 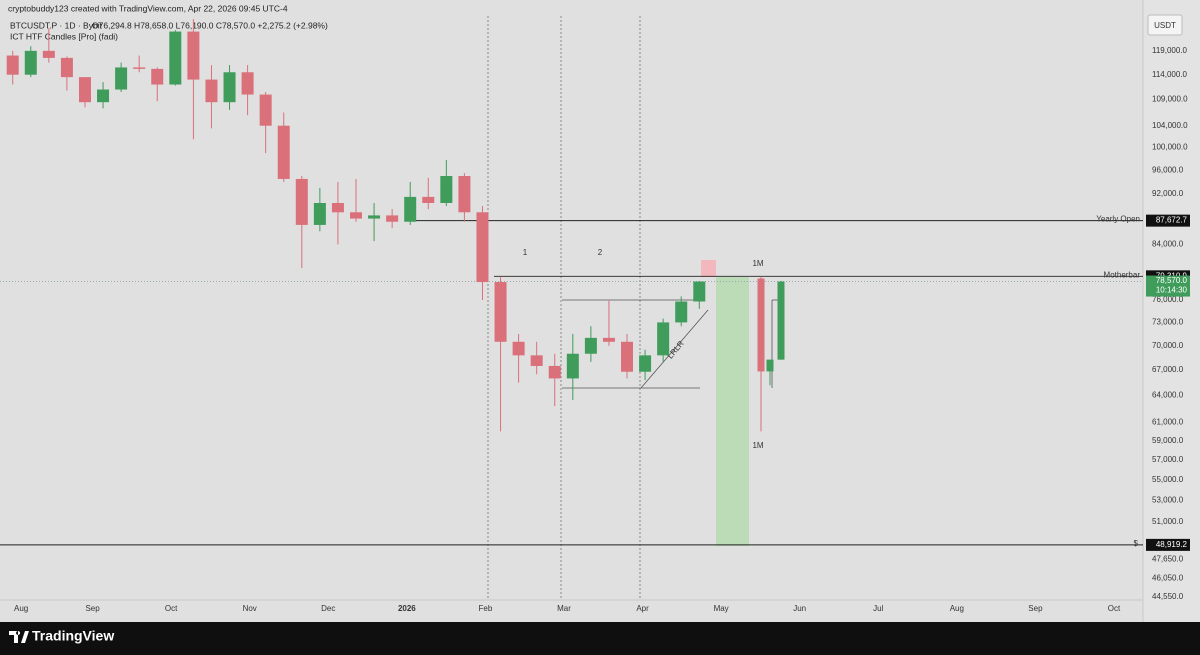 I want to click on y-tick-label: 47,650.0, so click(x=1168, y=559).